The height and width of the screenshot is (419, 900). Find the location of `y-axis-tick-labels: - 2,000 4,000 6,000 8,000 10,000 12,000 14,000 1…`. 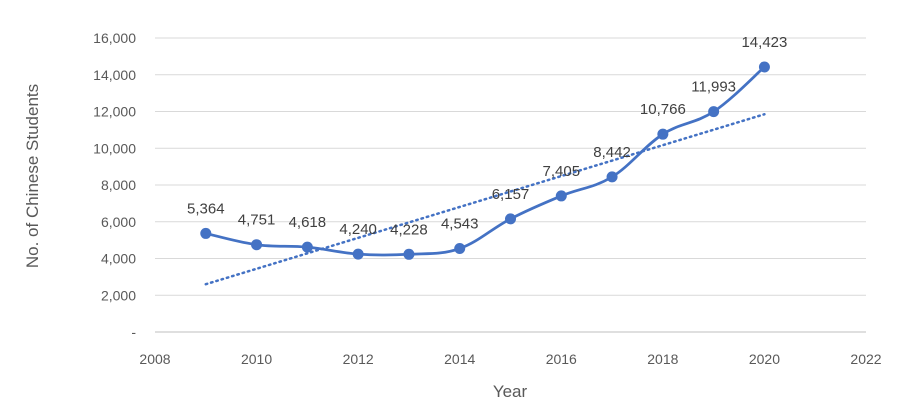

y-axis-tick-labels: - 2,000 4,000 6,000 8,000 10,000 12,000 14,000 1… is located at coordinates (114, 185).